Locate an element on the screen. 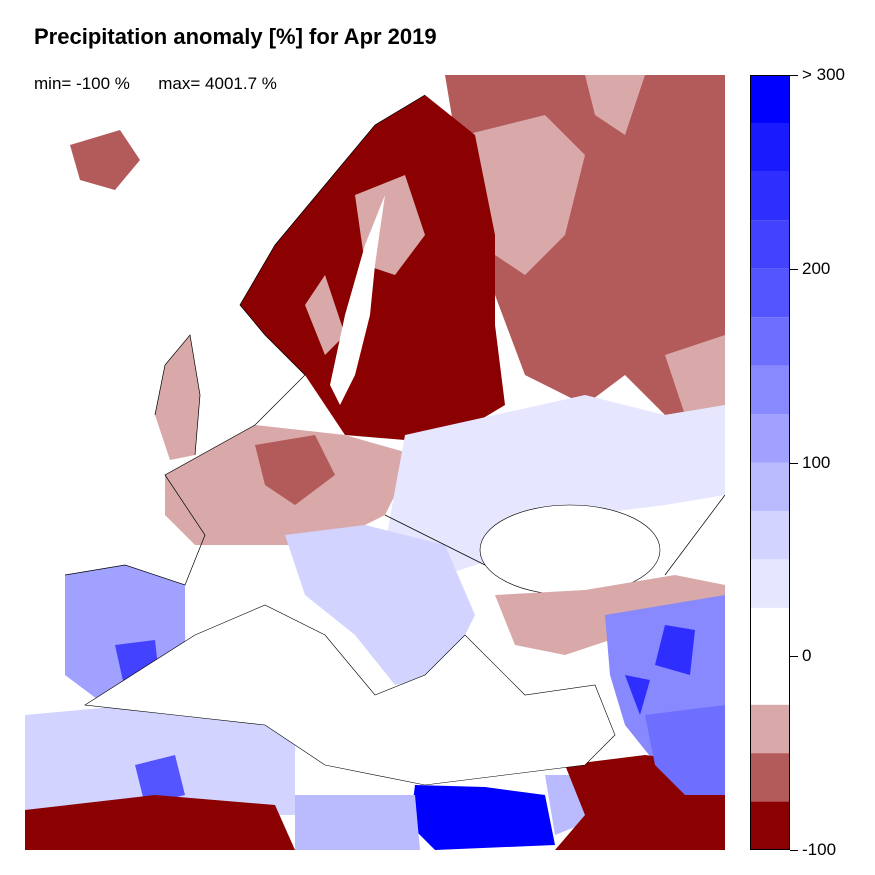  anomaly-region-germany is located at coordinates (295, 470).